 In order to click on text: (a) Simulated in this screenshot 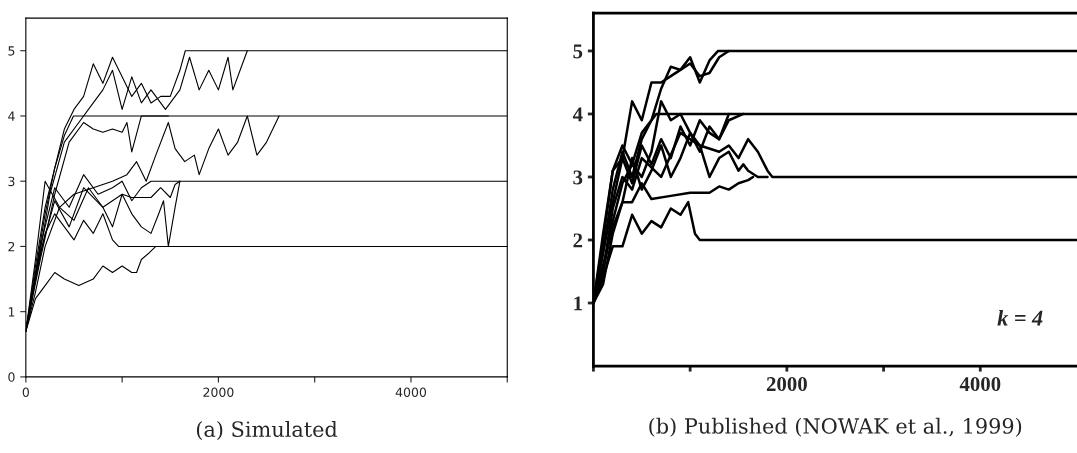, I will do `click(267, 430)`.